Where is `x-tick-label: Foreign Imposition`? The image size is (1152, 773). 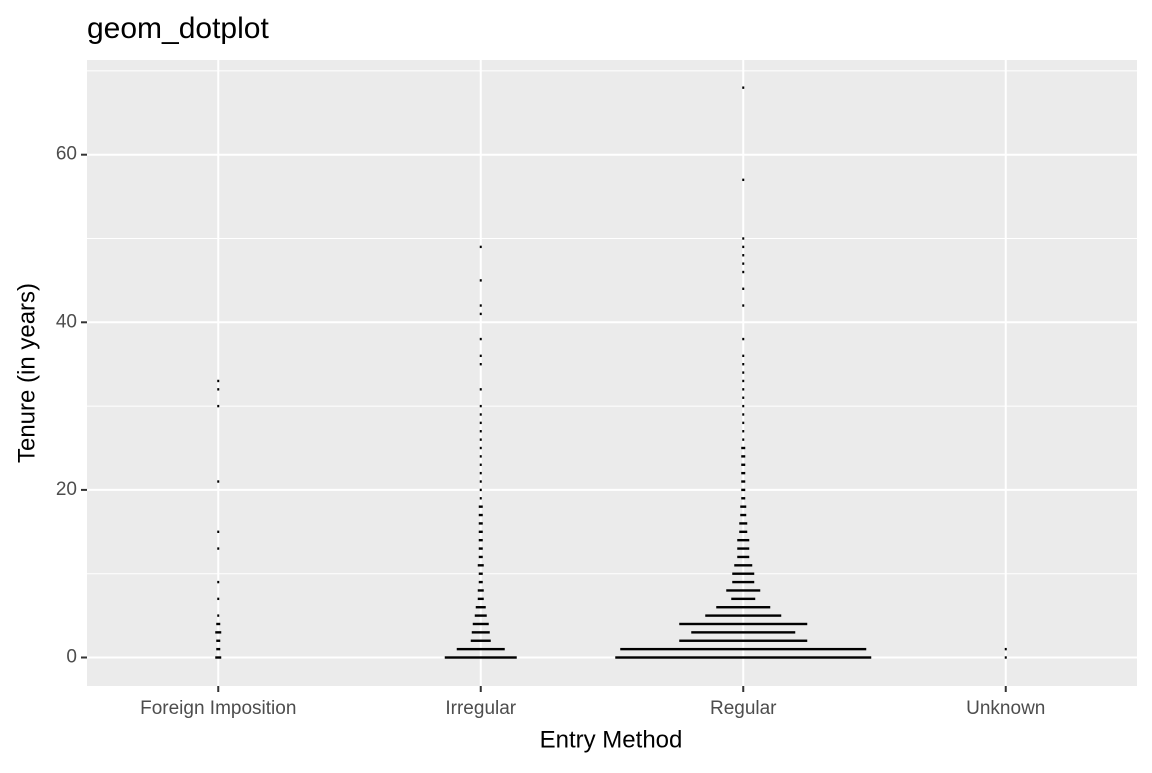 x-tick-label: Foreign Imposition is located at coordinates (218, 708).